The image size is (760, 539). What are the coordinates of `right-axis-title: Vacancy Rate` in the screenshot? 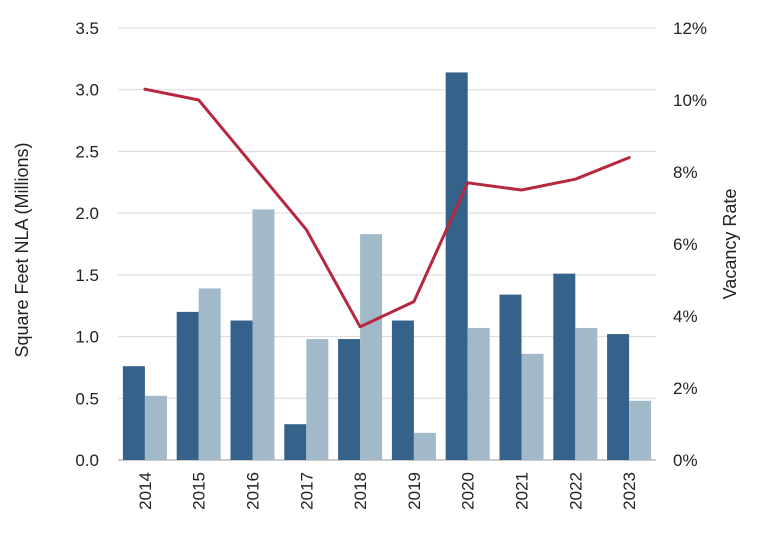 It's located at (730, 244).